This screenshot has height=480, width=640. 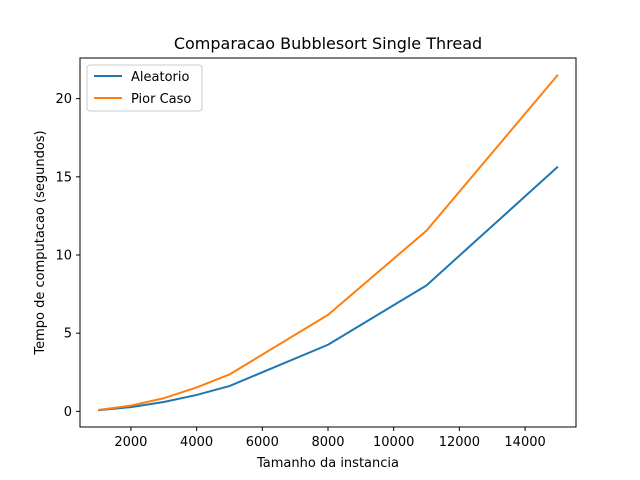 What do you see at coordinates (459, 442) in the screenshot?
I see `x-tick-label: 12000` at bounding box center [459, 442].